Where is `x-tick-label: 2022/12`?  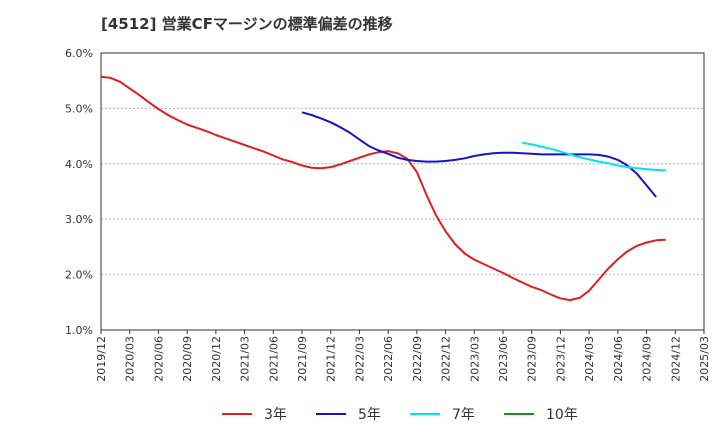 x-tick-label: 2022/12 is located at coordinates (446, 359).